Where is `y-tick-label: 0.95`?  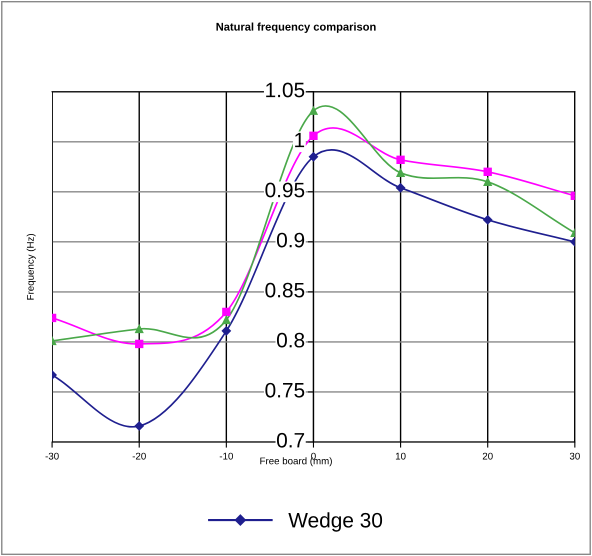 y-tick-label: 0.95 is located at coordinates (284, 190).